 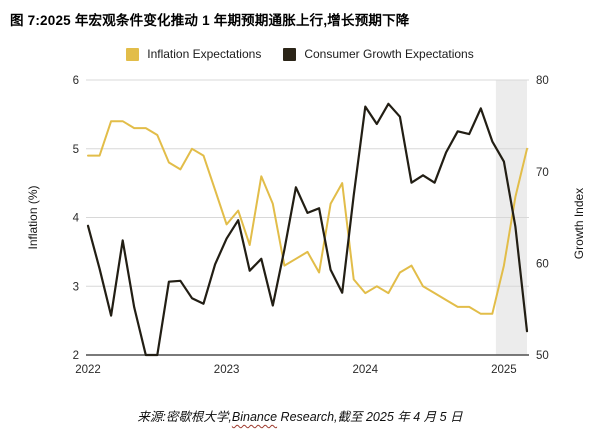 What do you see at coordinates (33, 217) in the screenshot?
I see `left-axis-title: Inflation (%)` at bounding box center [33, 217].